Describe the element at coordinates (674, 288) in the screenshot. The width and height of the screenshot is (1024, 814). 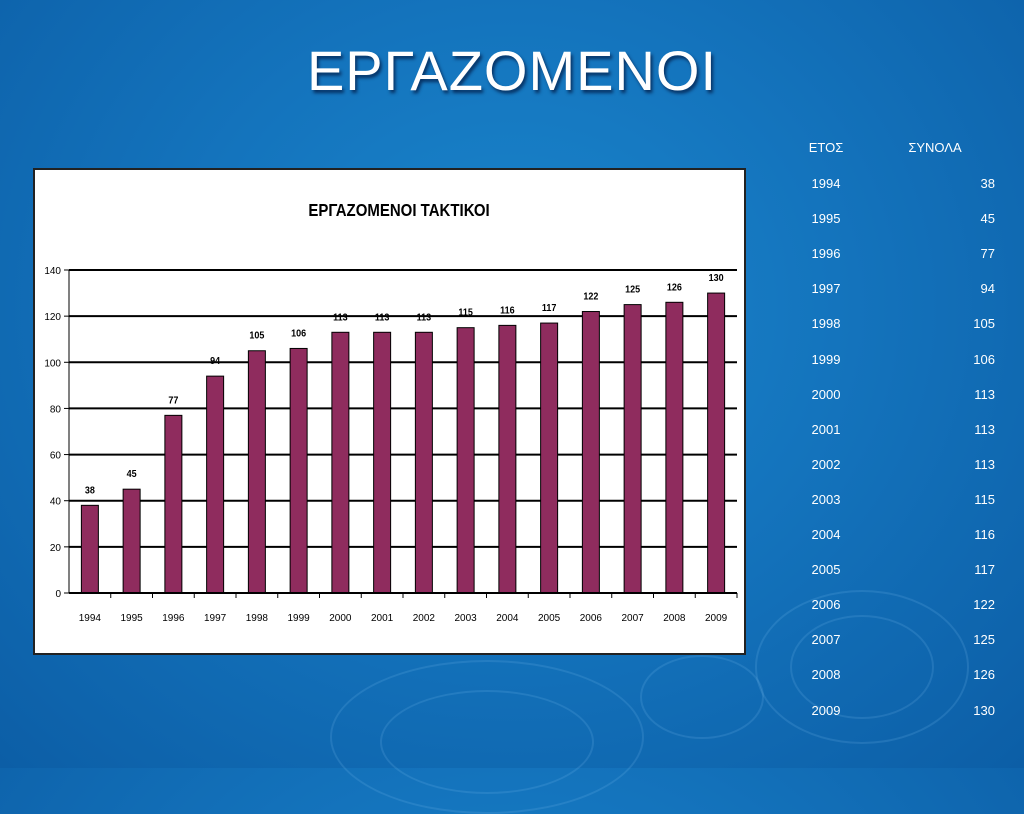
I see `data-label: 126` at that location.